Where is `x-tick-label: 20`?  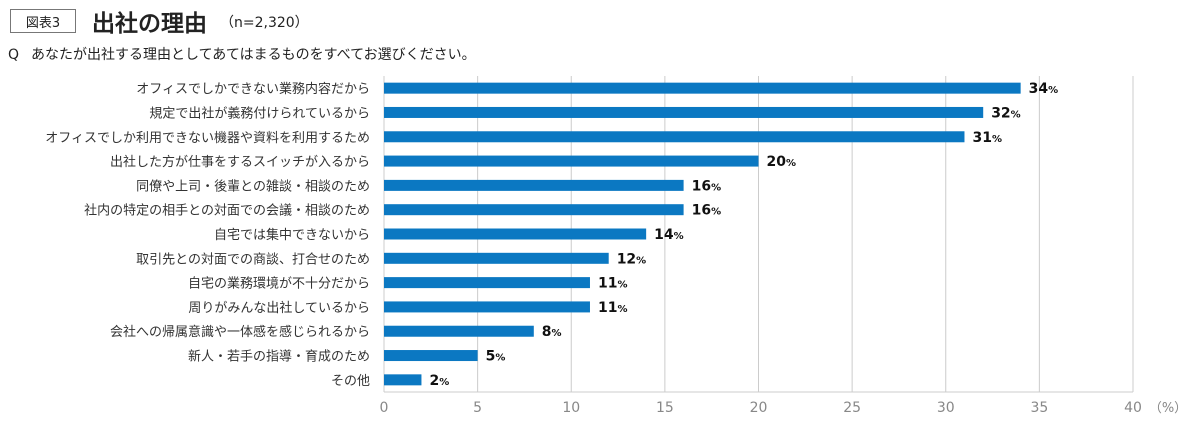 x-tick-label: 20 is located at coordinates (759, 408).